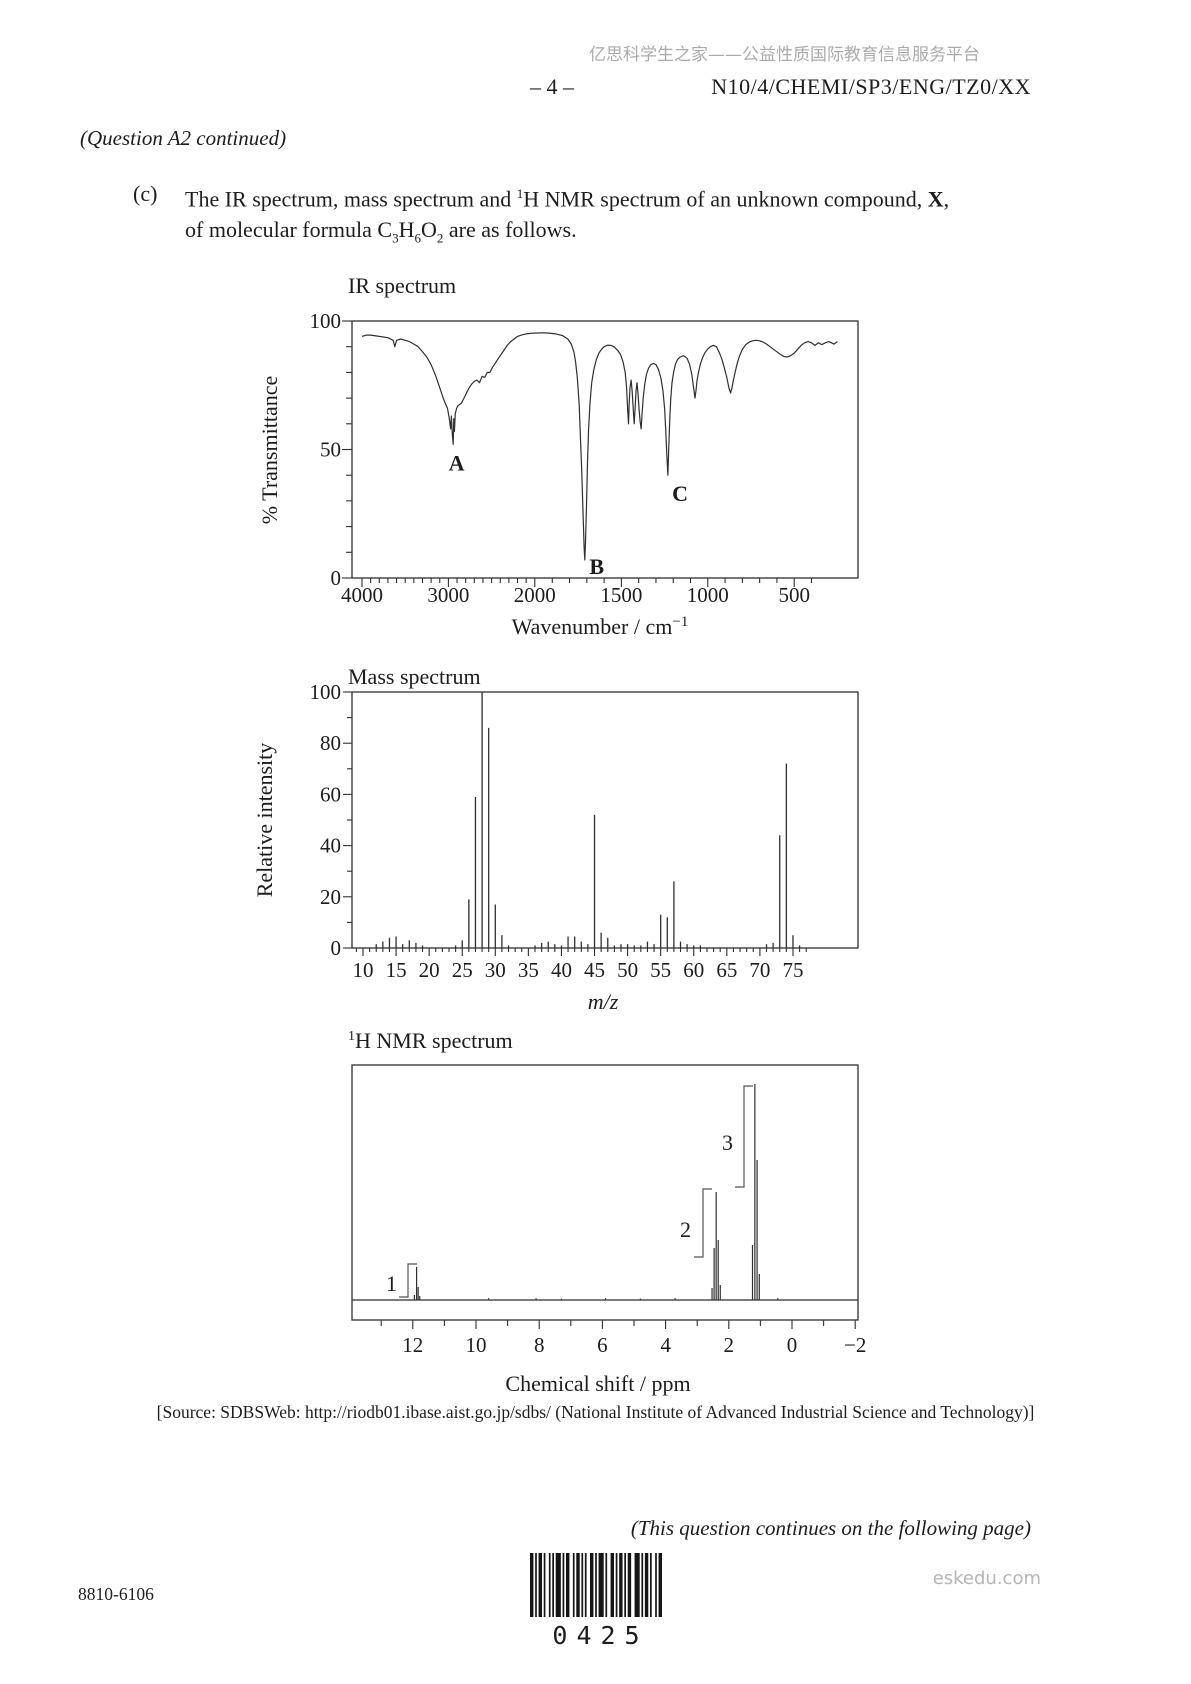  I want to click on svg-text: 25, so click(462, 970).